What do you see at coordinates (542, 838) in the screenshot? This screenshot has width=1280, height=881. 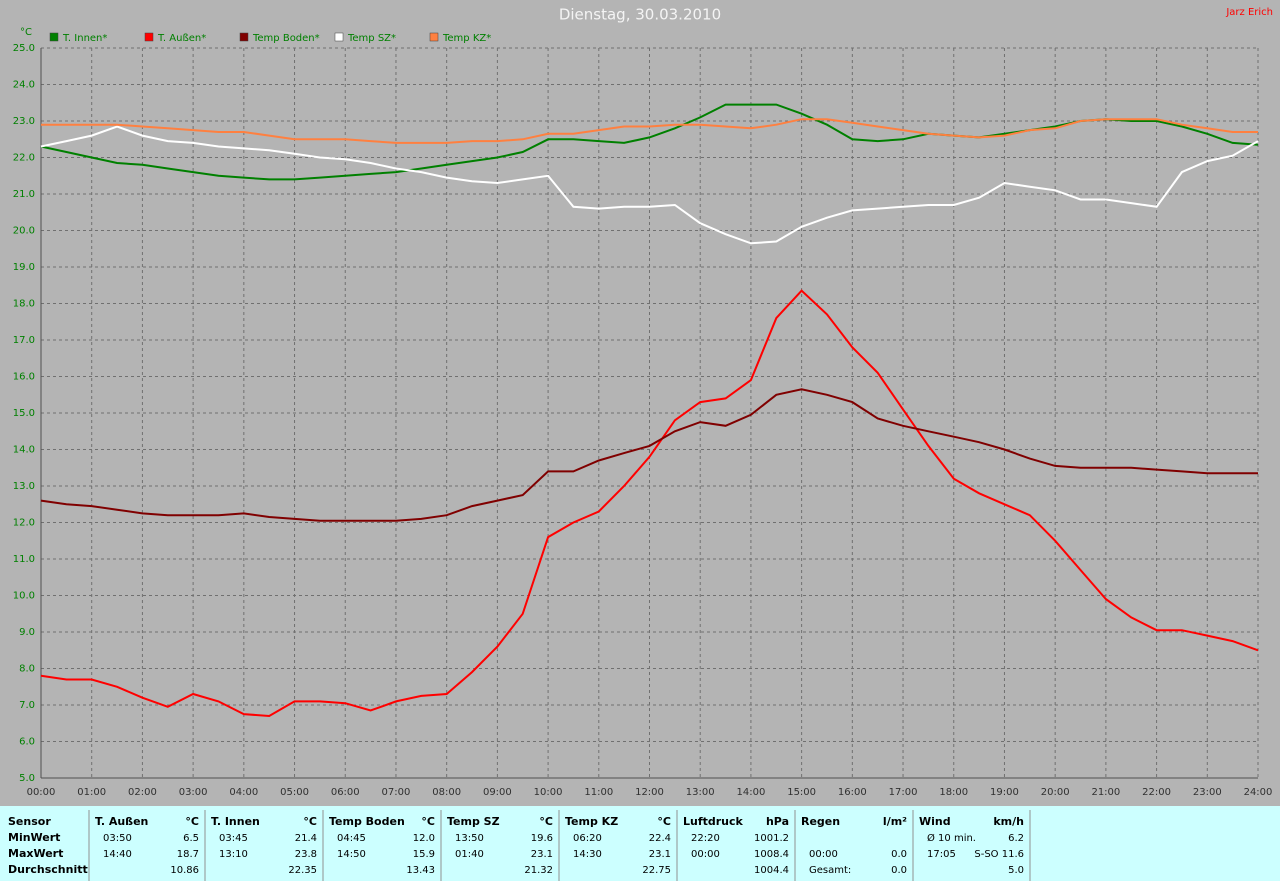 I see `table-cell: 19.6` at bounding box center [542, 838].